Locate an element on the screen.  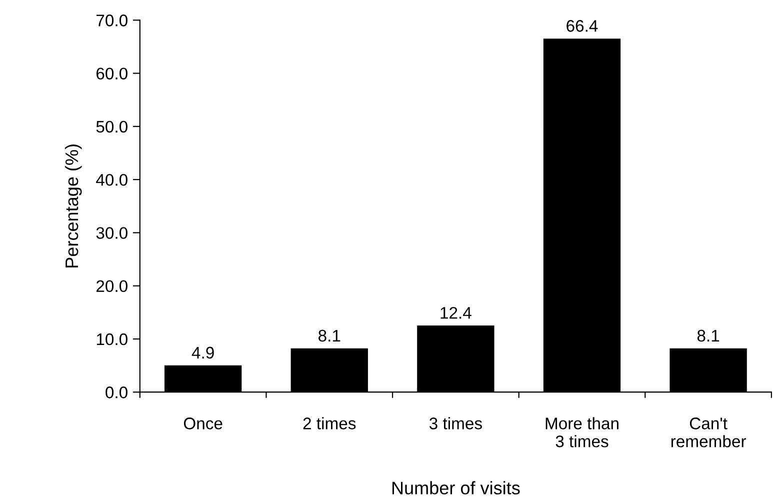
y-tick-label: 10.0 is located at coordinates (112, 339).